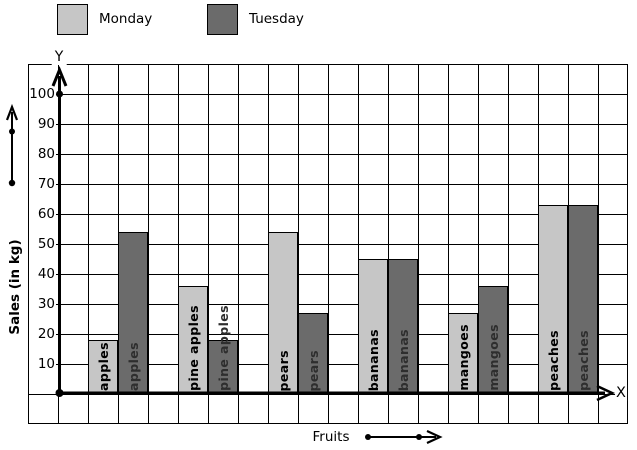 The height and width of the screenshot is (450, 637). What do you see at coordinates (126, 19) in the screenshot?
I see `legend-label-monday: Monday` at bounding box center [126, 19].